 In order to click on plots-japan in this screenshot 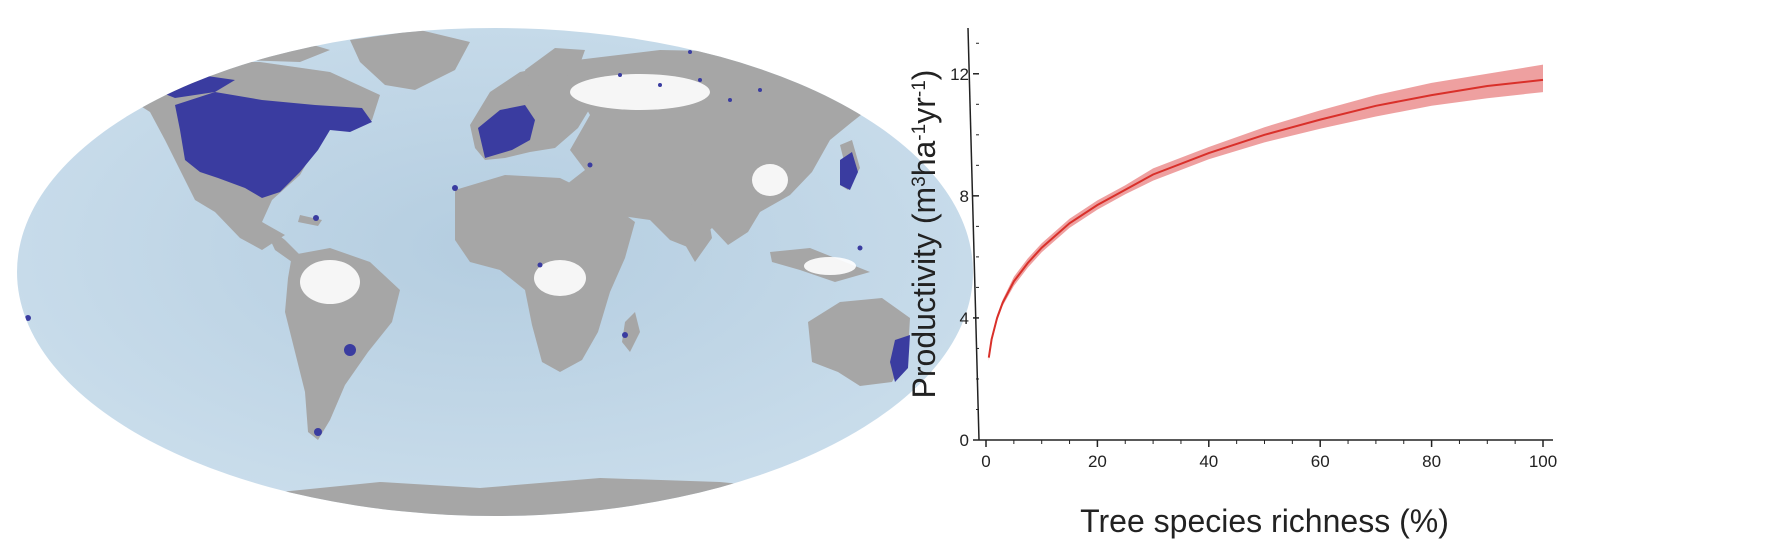, I will do `click(849, 171)`.